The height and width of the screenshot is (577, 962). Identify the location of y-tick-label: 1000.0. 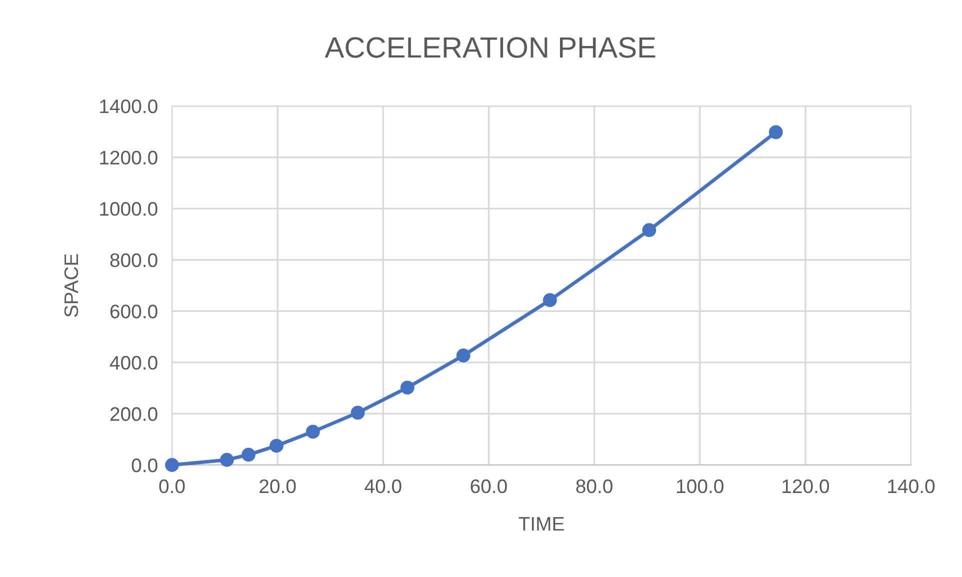
(129, 209).